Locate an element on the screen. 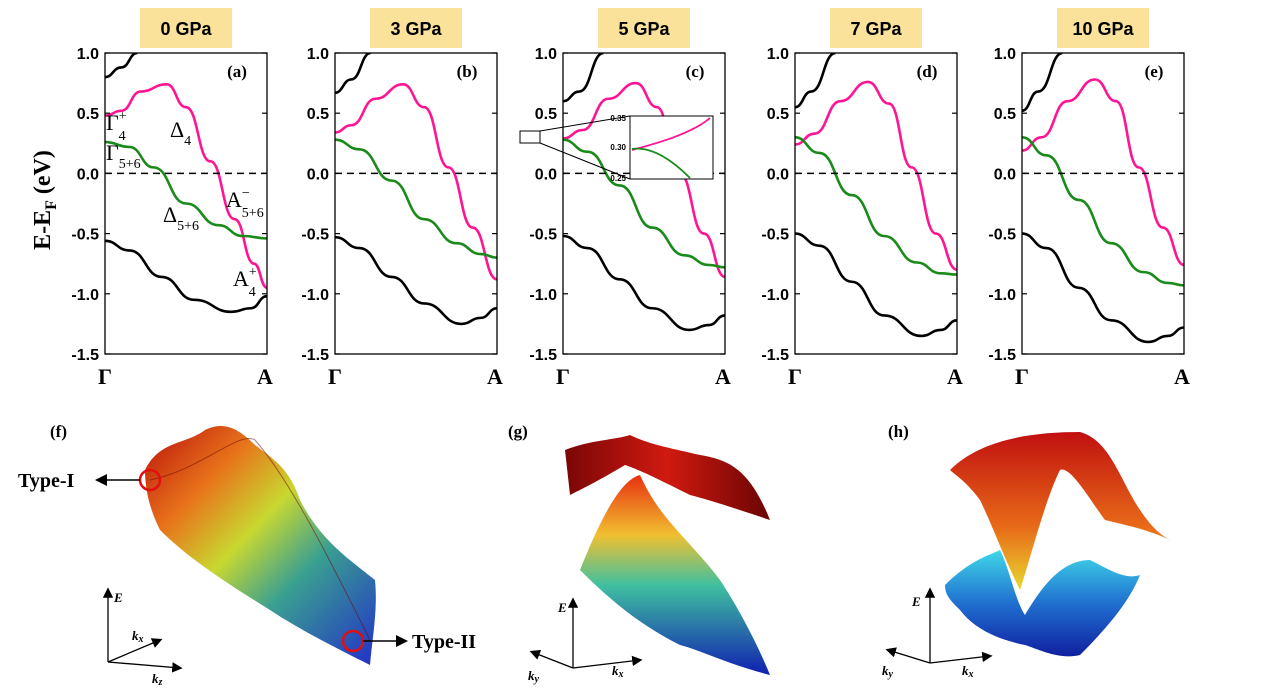 Image resolution: width=1269 pixels, height=689 pixels. inset-ytick: 0.35 is located at coordinates (618, 118).